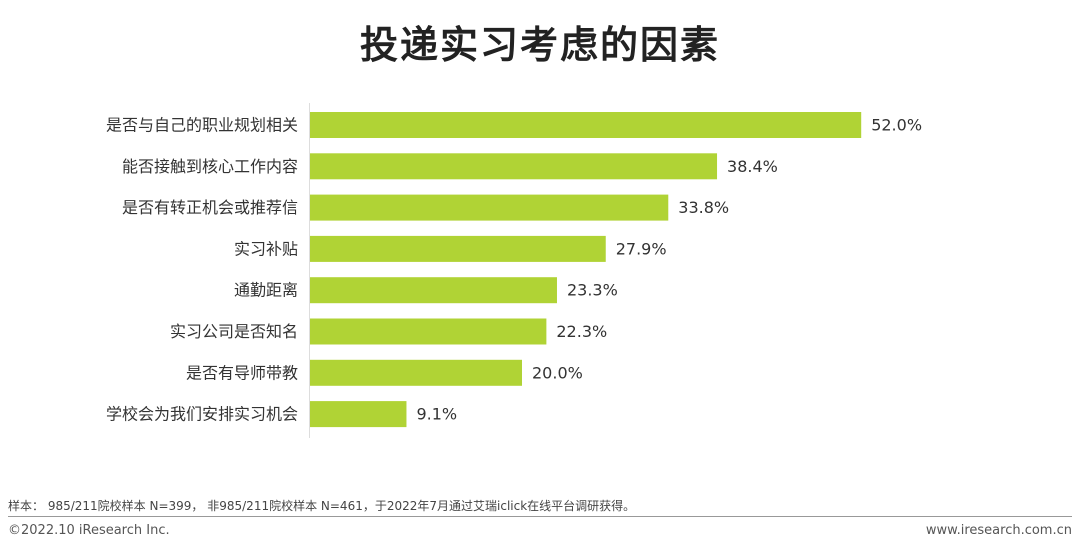 This screenshot has width=1080, height=554. I want to click on copyright-text: ©2022.10 iResearch Inc., so click(89, 530).